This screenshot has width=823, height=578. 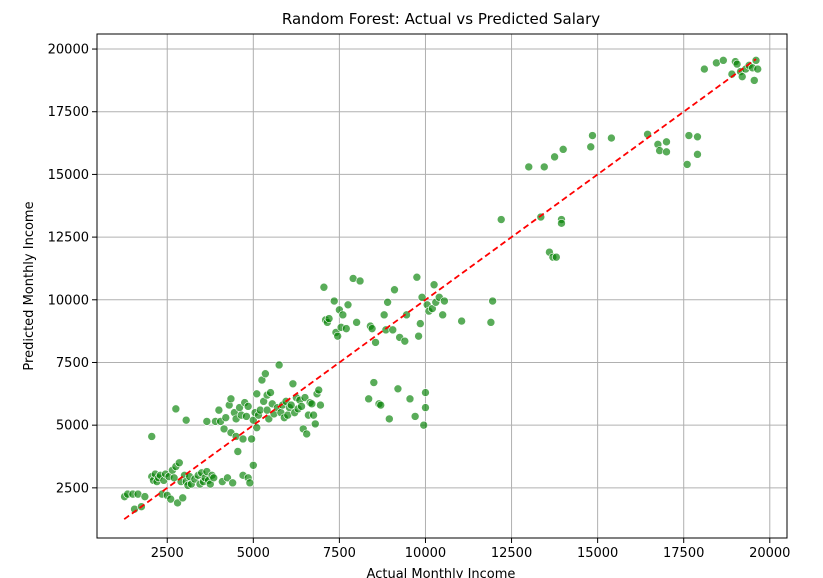 I want to click on x-axis-ticks: 2500 5000 7500 10000 12500 15000 17500 20000, so click(x=470, y=549).